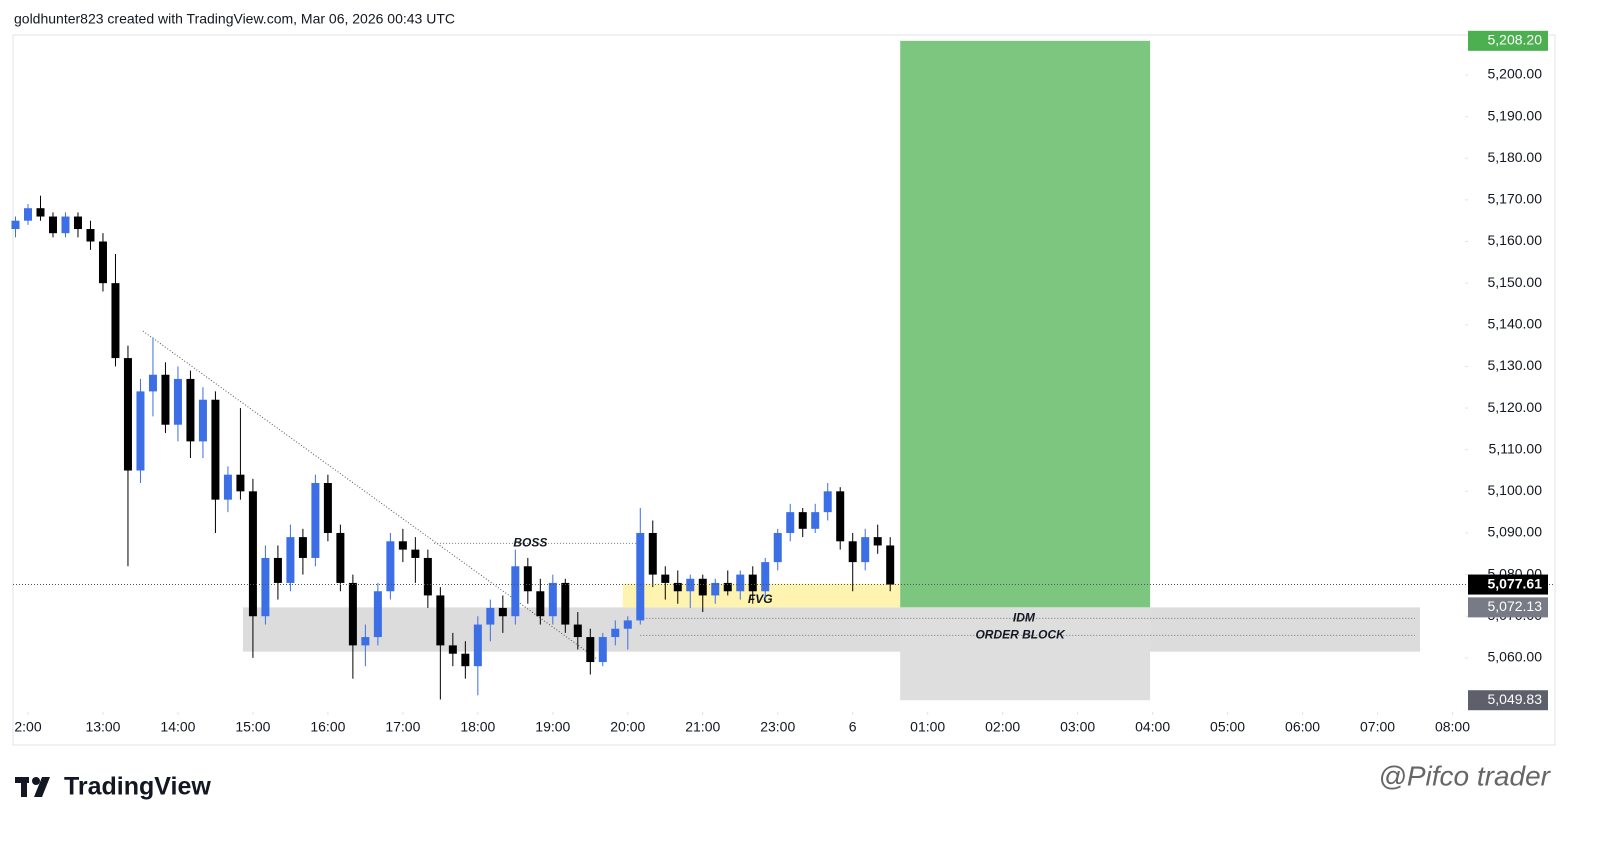 This screenshot has width=1600, height=843. I want to click on x-tick-label: 19:00, so click(552, 727).